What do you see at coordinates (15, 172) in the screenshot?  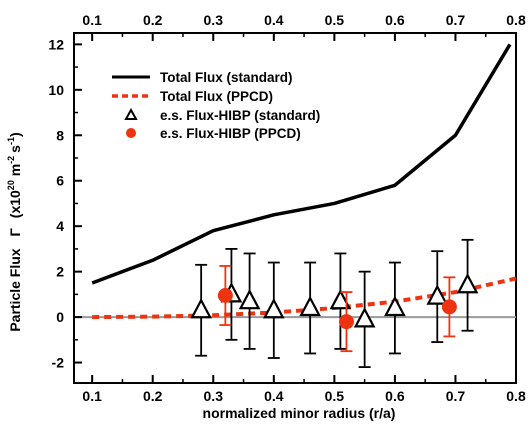 I see `y-axis-units-mid: m` at bounding box center [15, 172].